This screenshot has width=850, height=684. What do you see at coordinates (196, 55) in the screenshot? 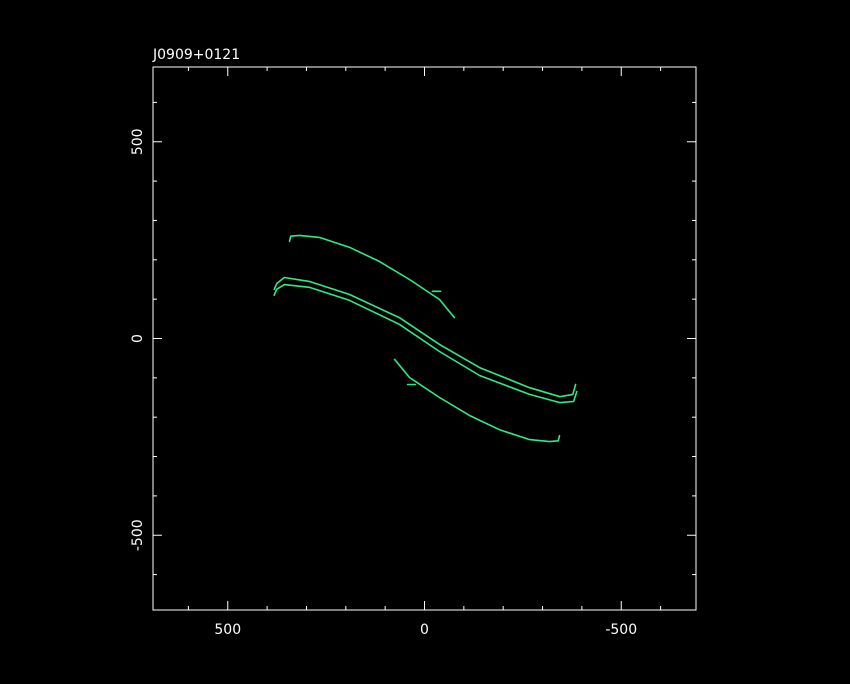
I see `chart-title: J0909+0121` at bounding box center [196, 55].